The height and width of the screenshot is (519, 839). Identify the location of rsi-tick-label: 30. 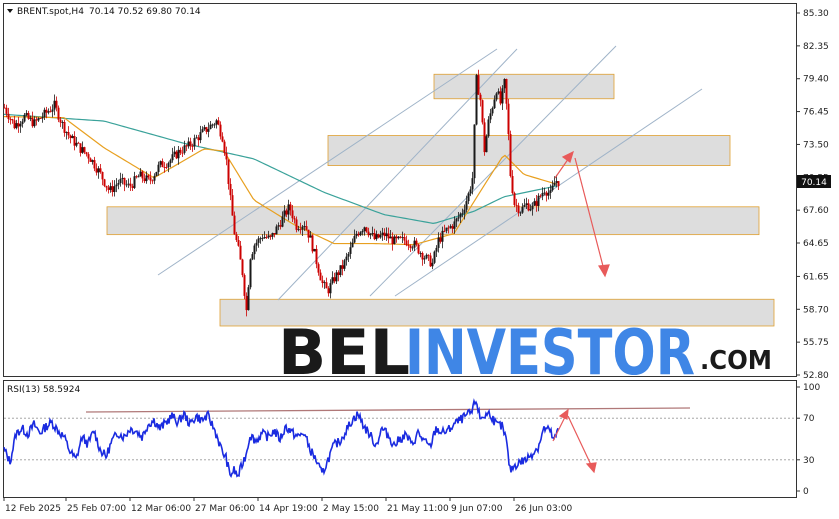
(809, 461).